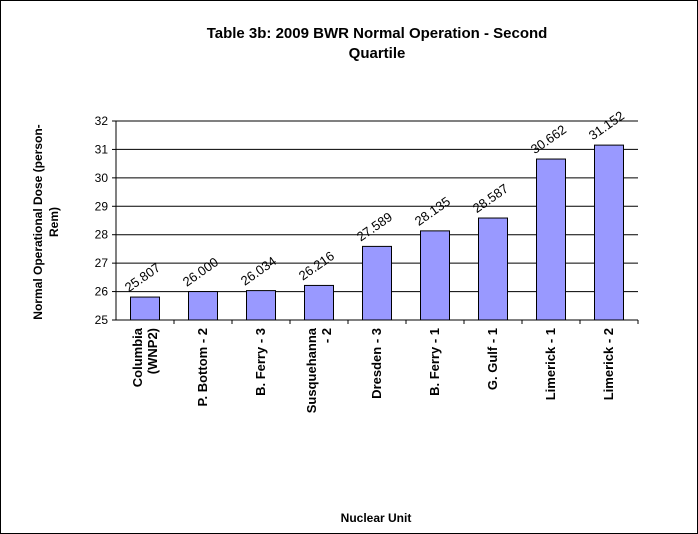 The image size is (698, 534). What do you see at coordinates (376, 518) in the screenshot?
I see `x-axis-label: Nuclear Unit` at bounding box center [376, 518].